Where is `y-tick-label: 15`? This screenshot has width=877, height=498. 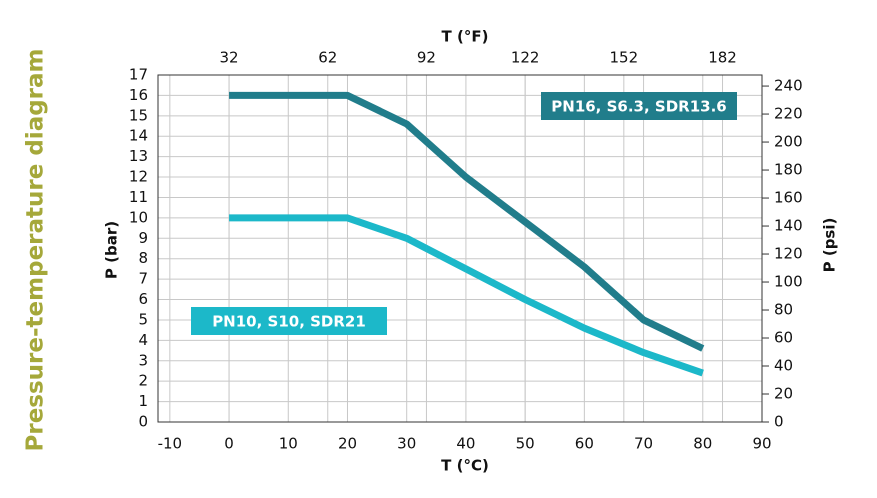
y-tick-label: 15 is located at coordinates (138, 115).